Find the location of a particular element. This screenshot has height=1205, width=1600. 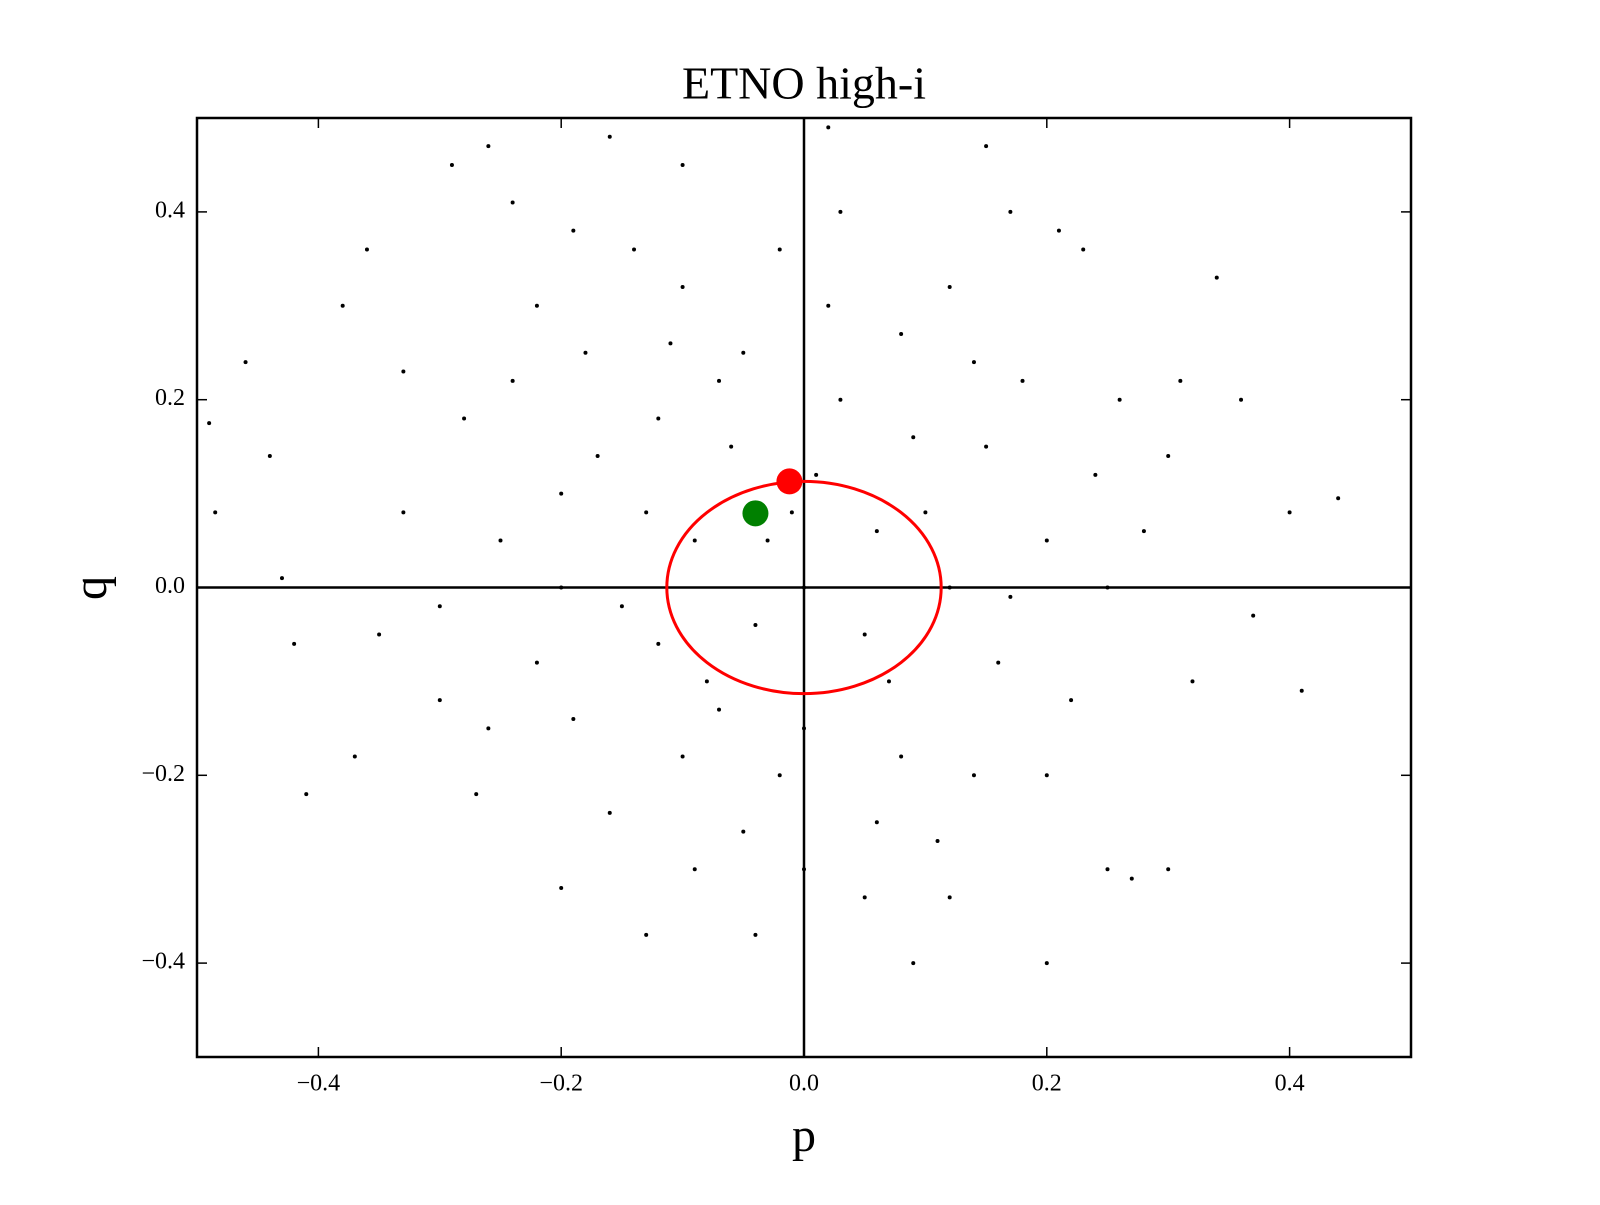

x-tick-label: 0.2 is located at coordinates (1047, 1084).